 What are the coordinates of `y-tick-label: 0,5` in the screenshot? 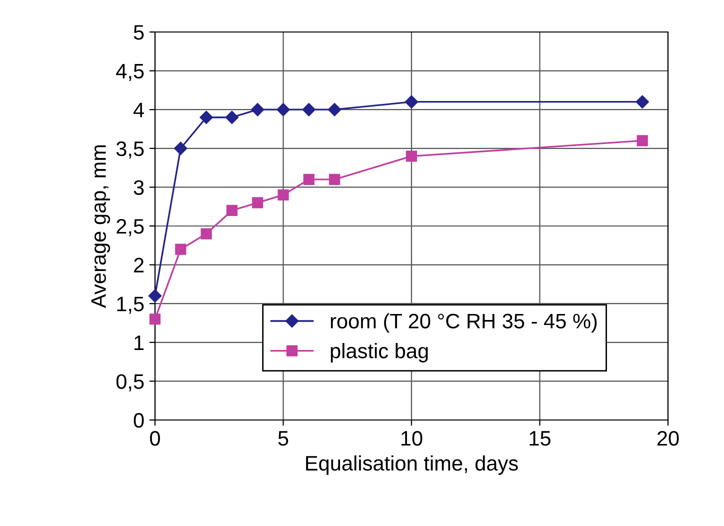 It's located at (130, 383).